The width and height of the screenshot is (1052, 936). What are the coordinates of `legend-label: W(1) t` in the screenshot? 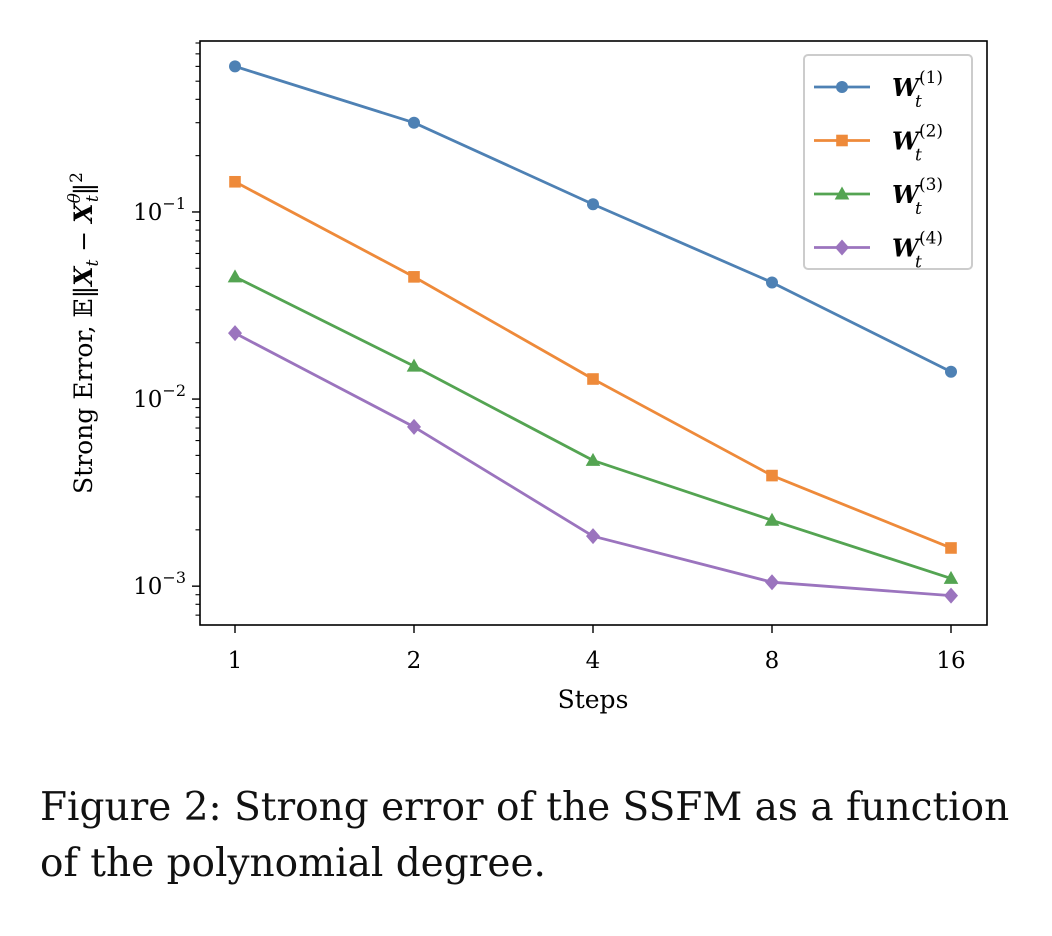 It's located at (917, 90).